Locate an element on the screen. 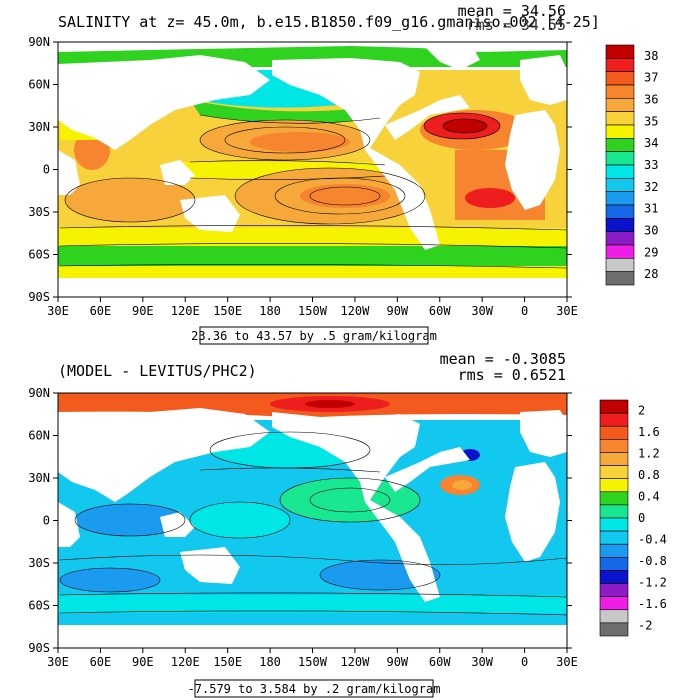 The height and width of the screenshot is (700, 700). range-box is located at coordinates (314, 335).